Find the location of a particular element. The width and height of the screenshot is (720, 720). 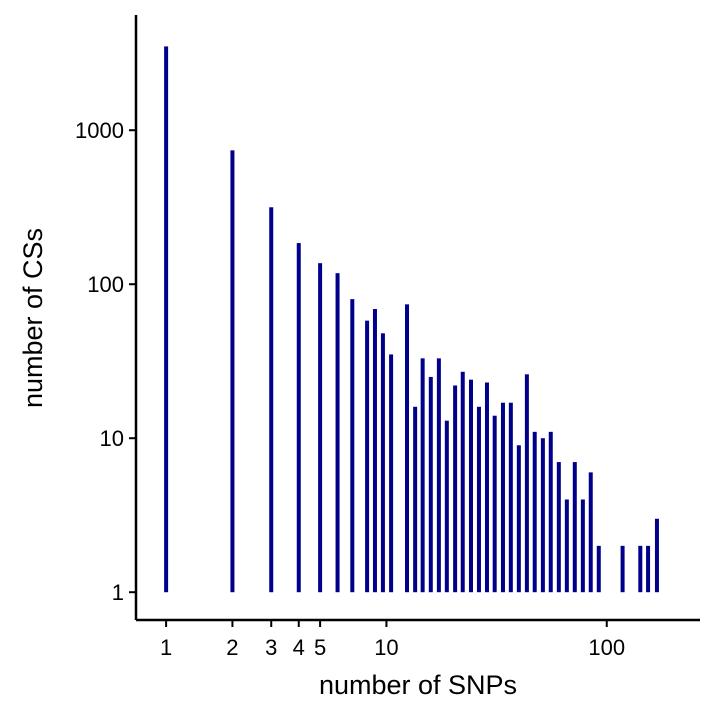

y-axis-title: number of CSs is located at coordinates (33, 318).